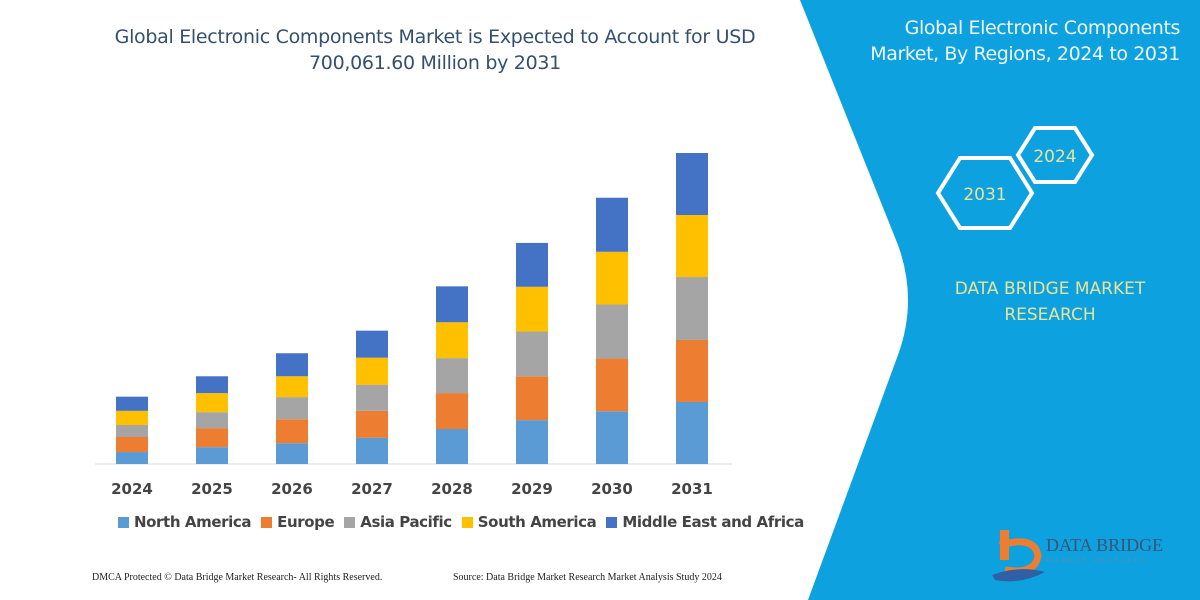 Image resolution: width=1200 pixels, height=600 pixels. I want to click on hex-label-2024: 2024, so click(1054, 157).